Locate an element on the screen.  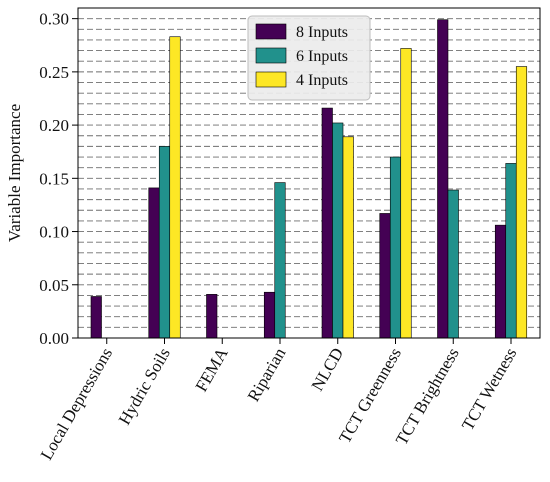
x-tick-label: Hydric Soils is located at coordinates (144, 387).